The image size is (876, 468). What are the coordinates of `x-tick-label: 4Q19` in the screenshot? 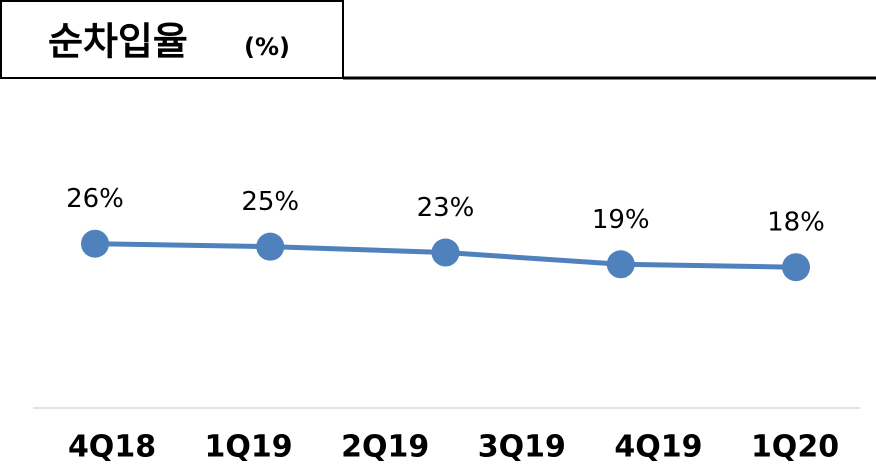 It's located at (658, 447).